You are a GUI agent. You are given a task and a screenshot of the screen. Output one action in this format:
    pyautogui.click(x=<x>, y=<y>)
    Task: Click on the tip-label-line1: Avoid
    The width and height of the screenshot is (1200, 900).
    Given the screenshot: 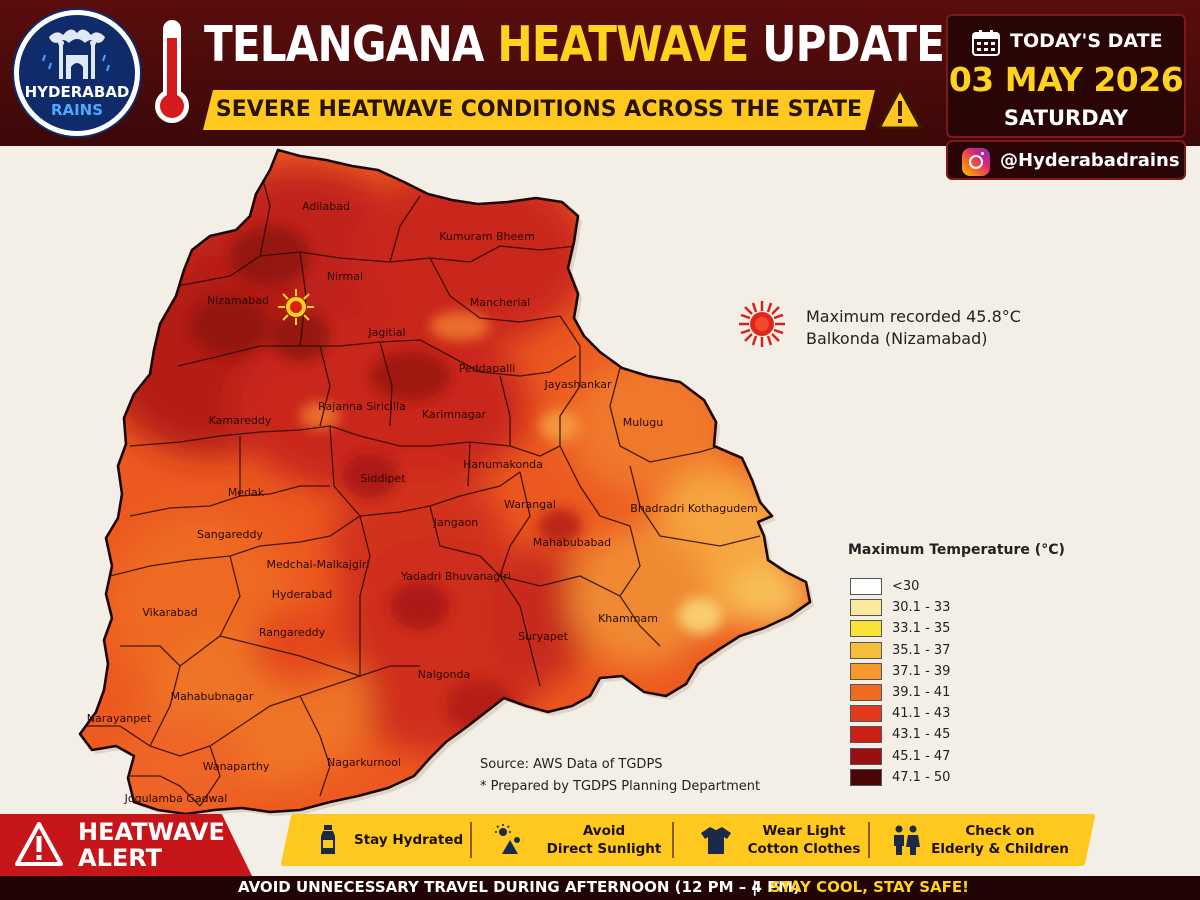 What is the action you would take?
    pyautogui.click(x=604, y=831)
    